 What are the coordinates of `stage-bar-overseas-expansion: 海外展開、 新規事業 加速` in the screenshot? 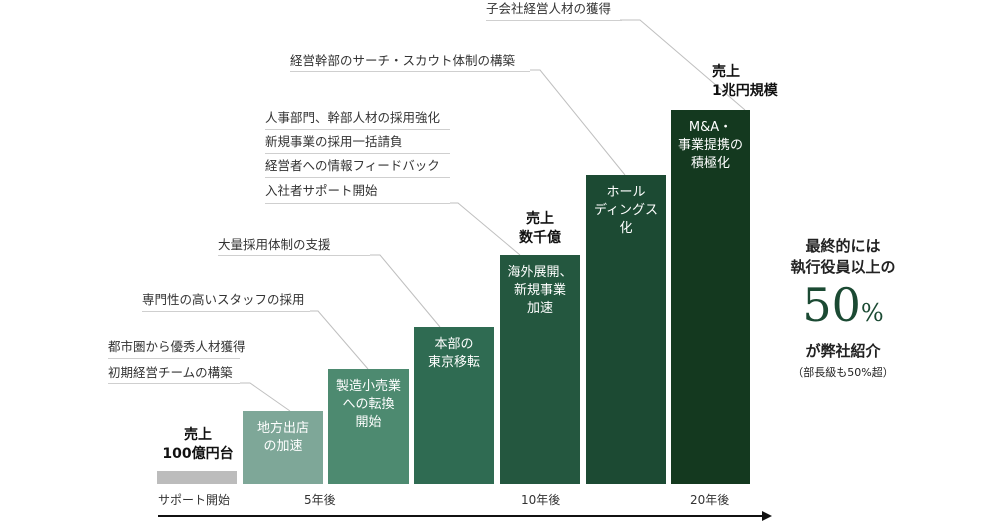 It's located at (540, 369).